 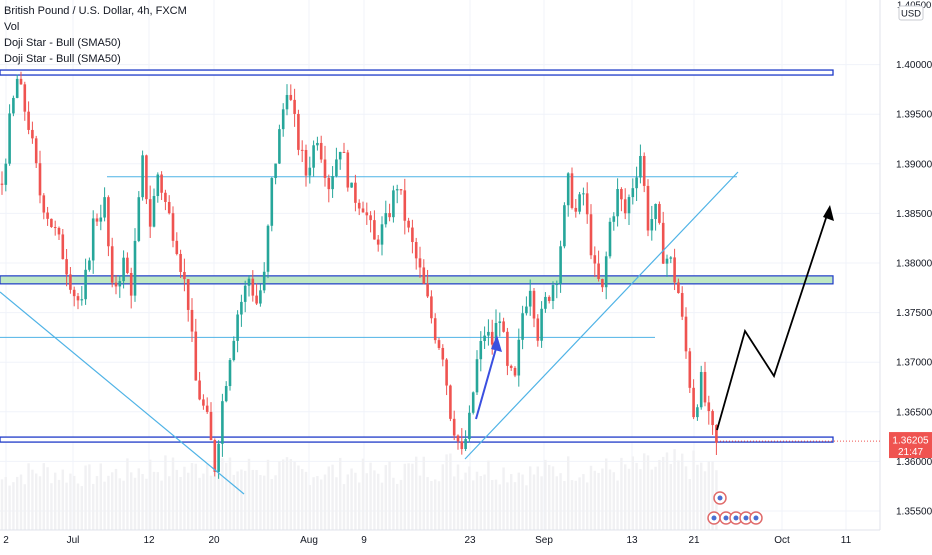 I want to click on projection-path, so click(x=772, y=321).